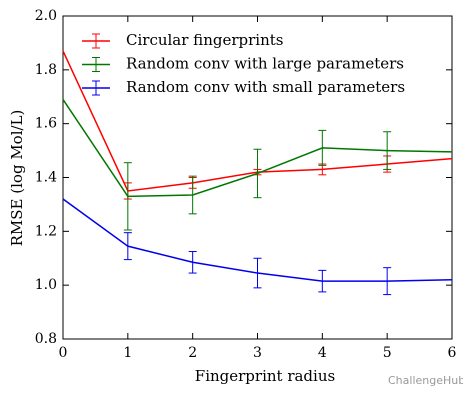 This screenshot has height=404, width=463. What do you see at coordinates (46, 285) in the screenshot?
I see `y-tick-label: 1.0` at bounding box center [46, 285].